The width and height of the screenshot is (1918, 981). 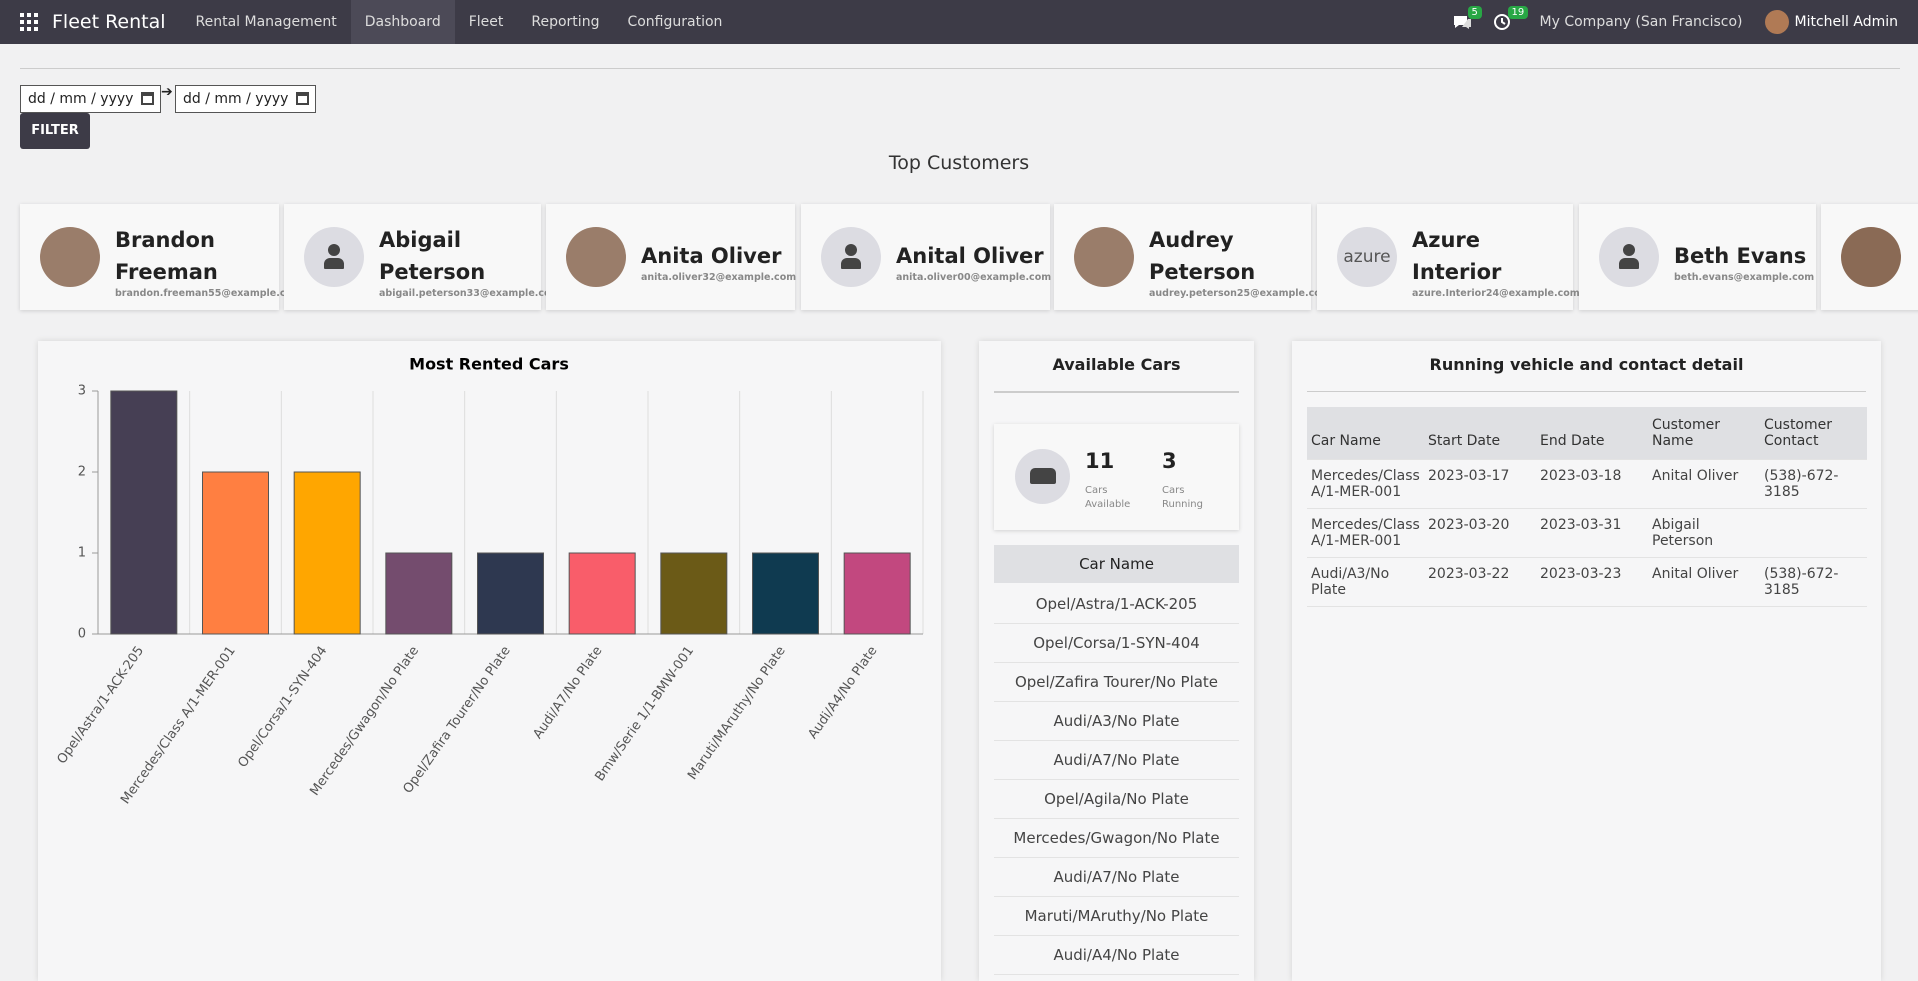 I want to click on table-cell: Anital Oliver, so click(x=1704, y=582).